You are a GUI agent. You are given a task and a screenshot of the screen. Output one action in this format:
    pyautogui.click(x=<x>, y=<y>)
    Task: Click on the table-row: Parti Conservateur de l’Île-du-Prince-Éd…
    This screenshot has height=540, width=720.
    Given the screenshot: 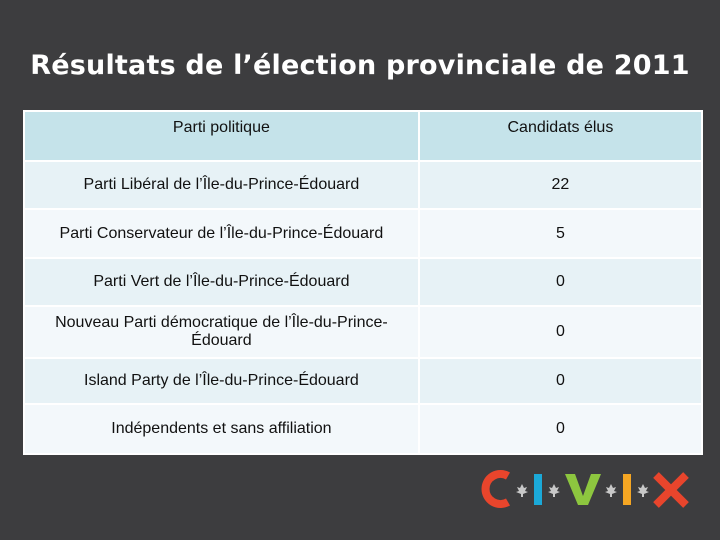 What is the action you would take?
    pyautogui.click(x=363, y=233)
    